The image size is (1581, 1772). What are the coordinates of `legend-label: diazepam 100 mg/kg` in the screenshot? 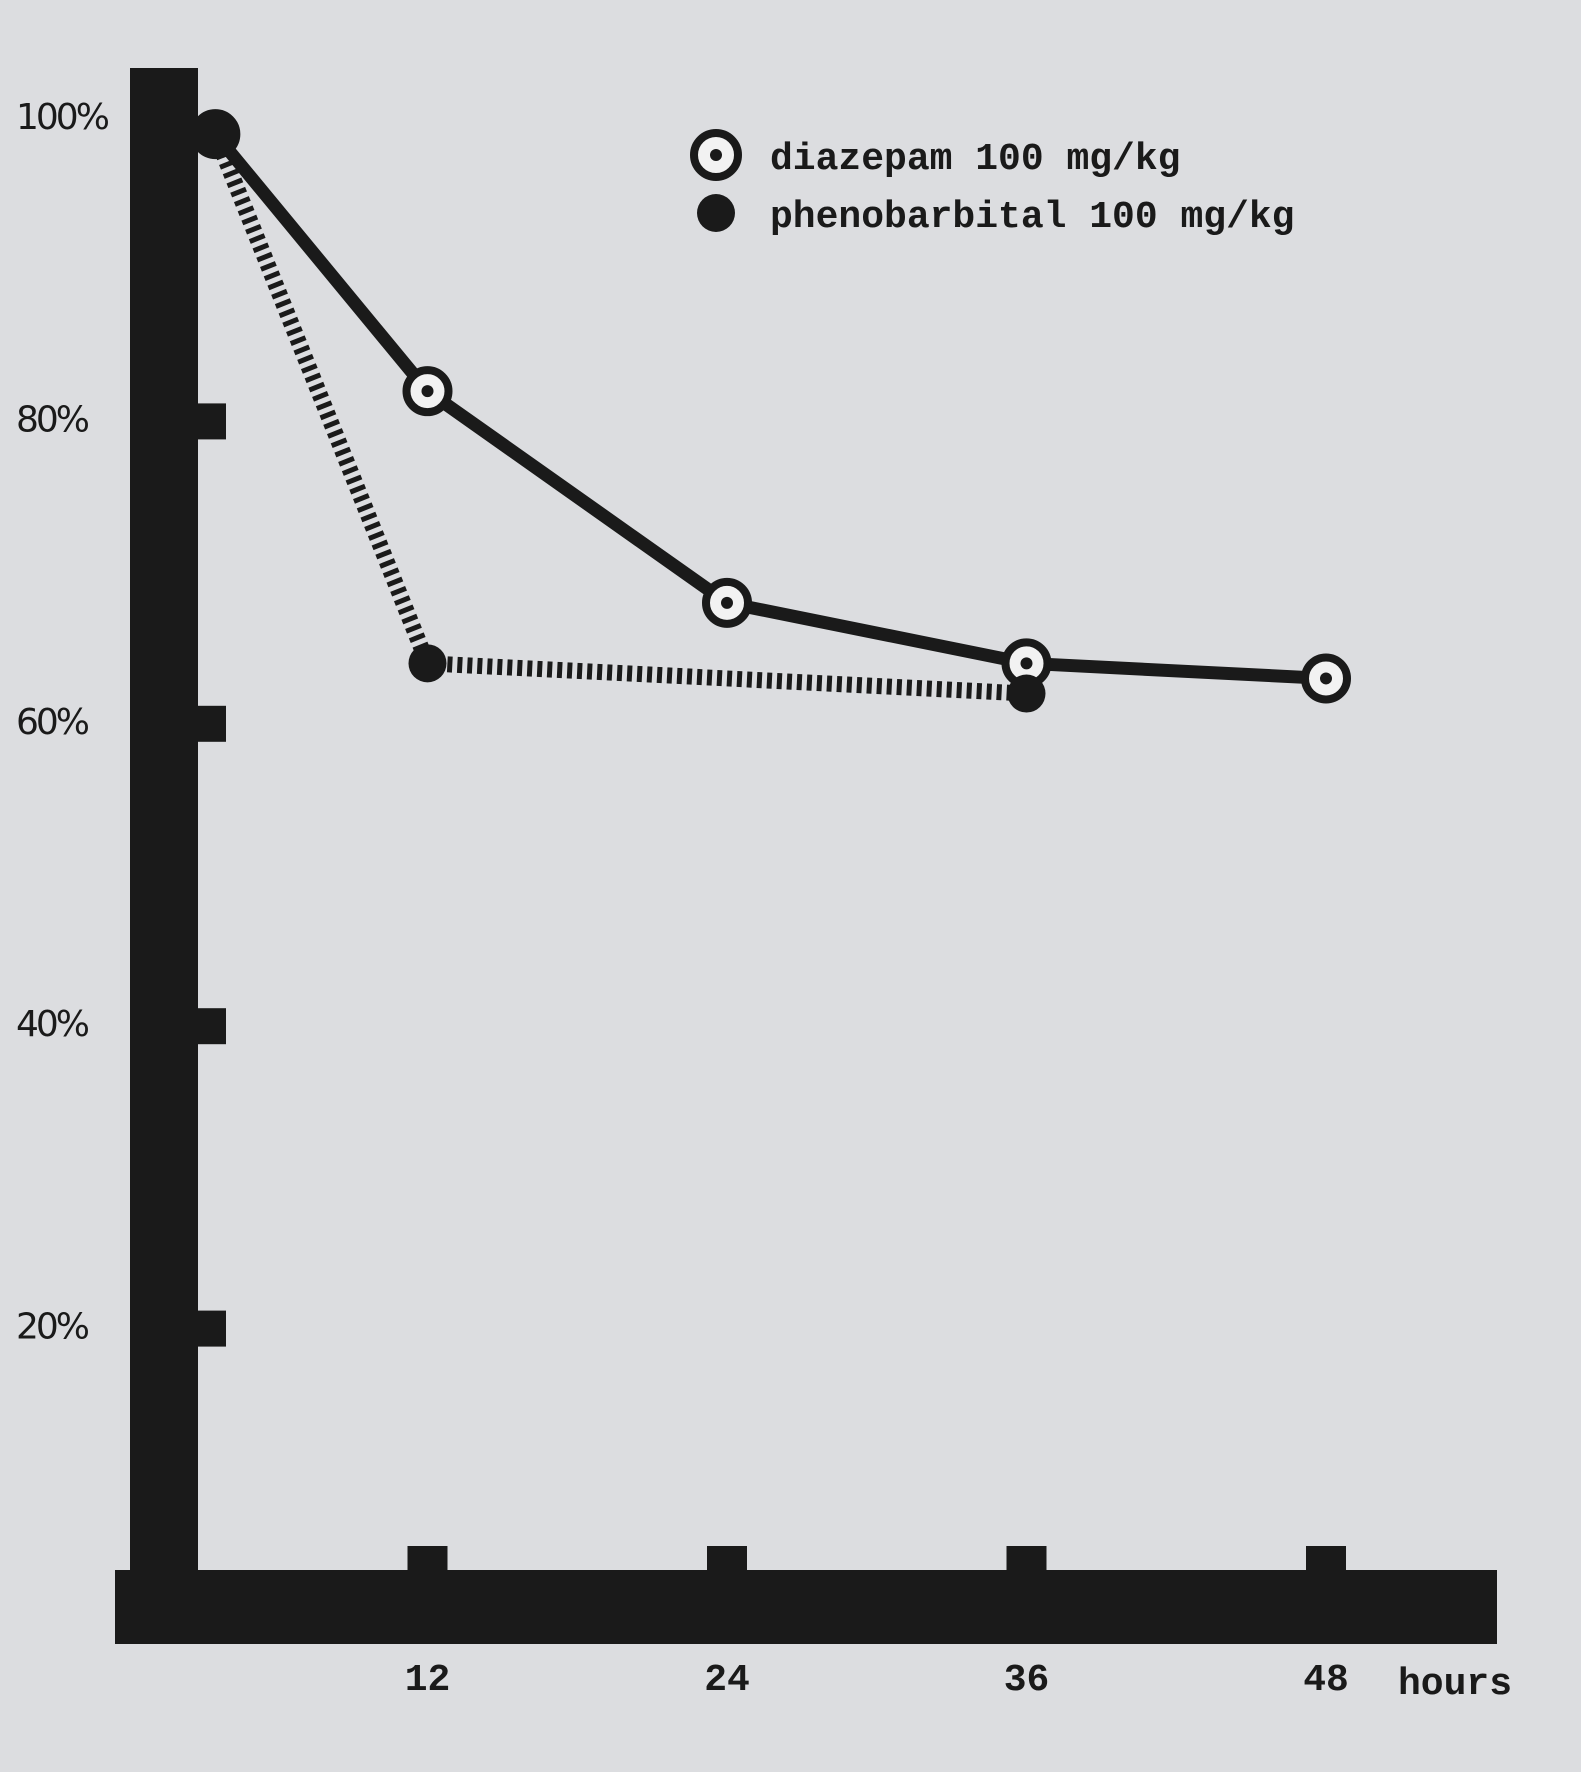 It's located at (975, 159).